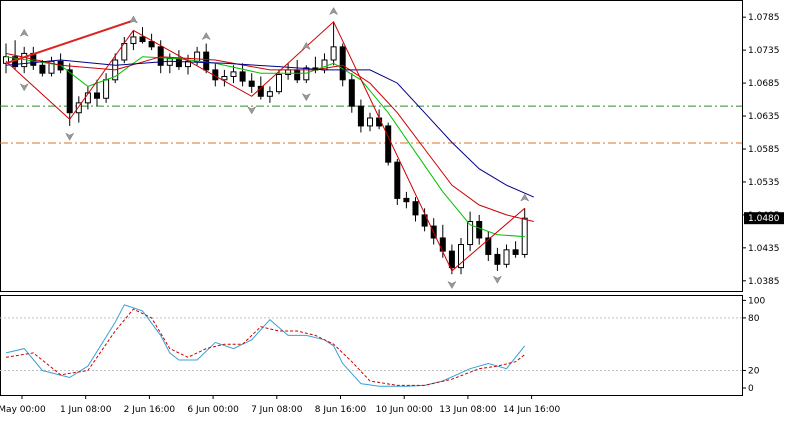 The height and width of the screenshot is (423, 786). I want to click on time-axis-label: 2 Jun 16:00, so click(150, 410).